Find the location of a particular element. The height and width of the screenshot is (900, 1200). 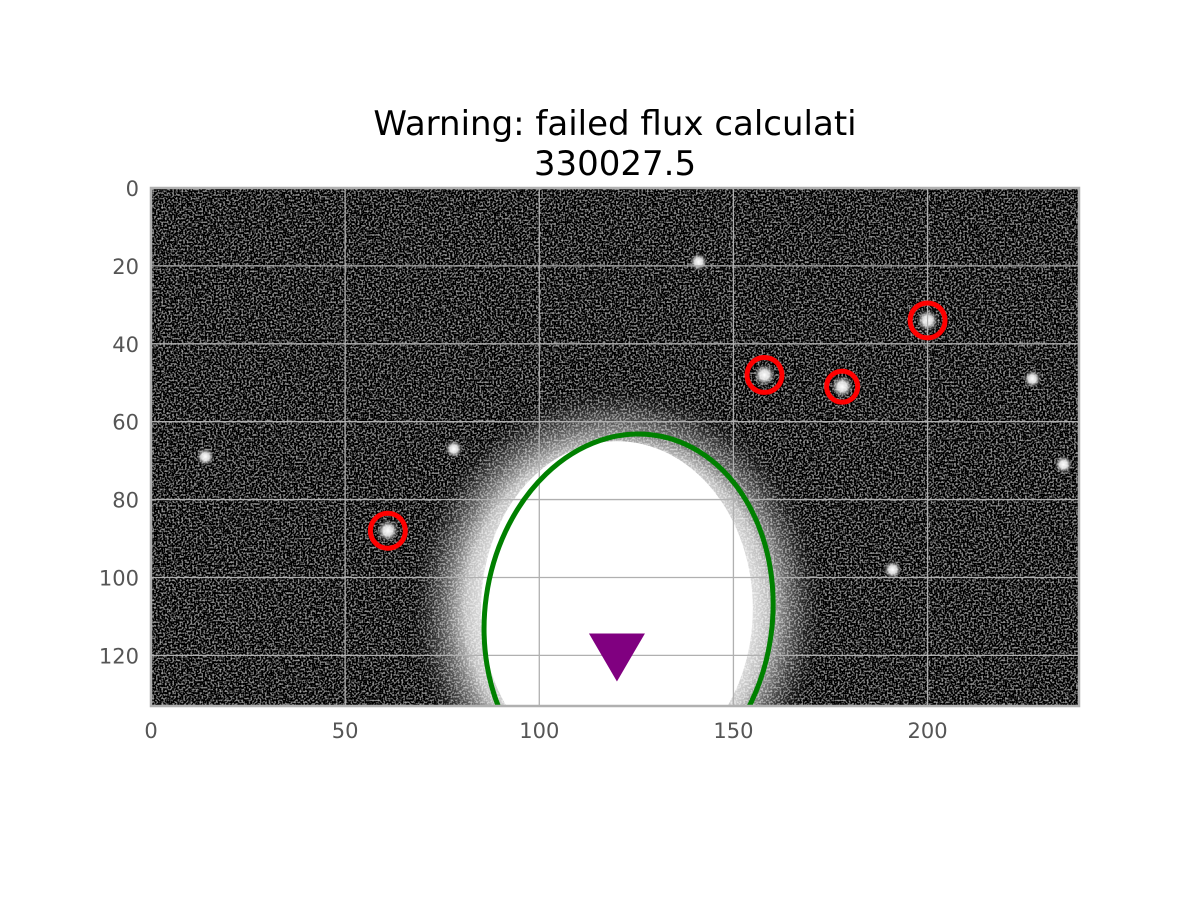

x-tick-label: 200 is located at coordinates (928, 731).